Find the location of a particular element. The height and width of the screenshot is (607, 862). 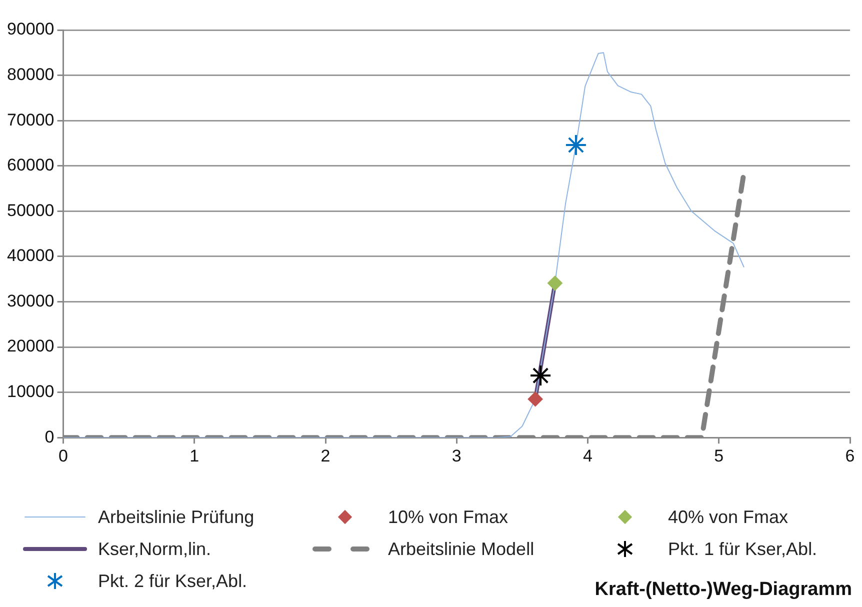

legend-label: Arbeitslinie Modell is located at coordinates (461, 549).